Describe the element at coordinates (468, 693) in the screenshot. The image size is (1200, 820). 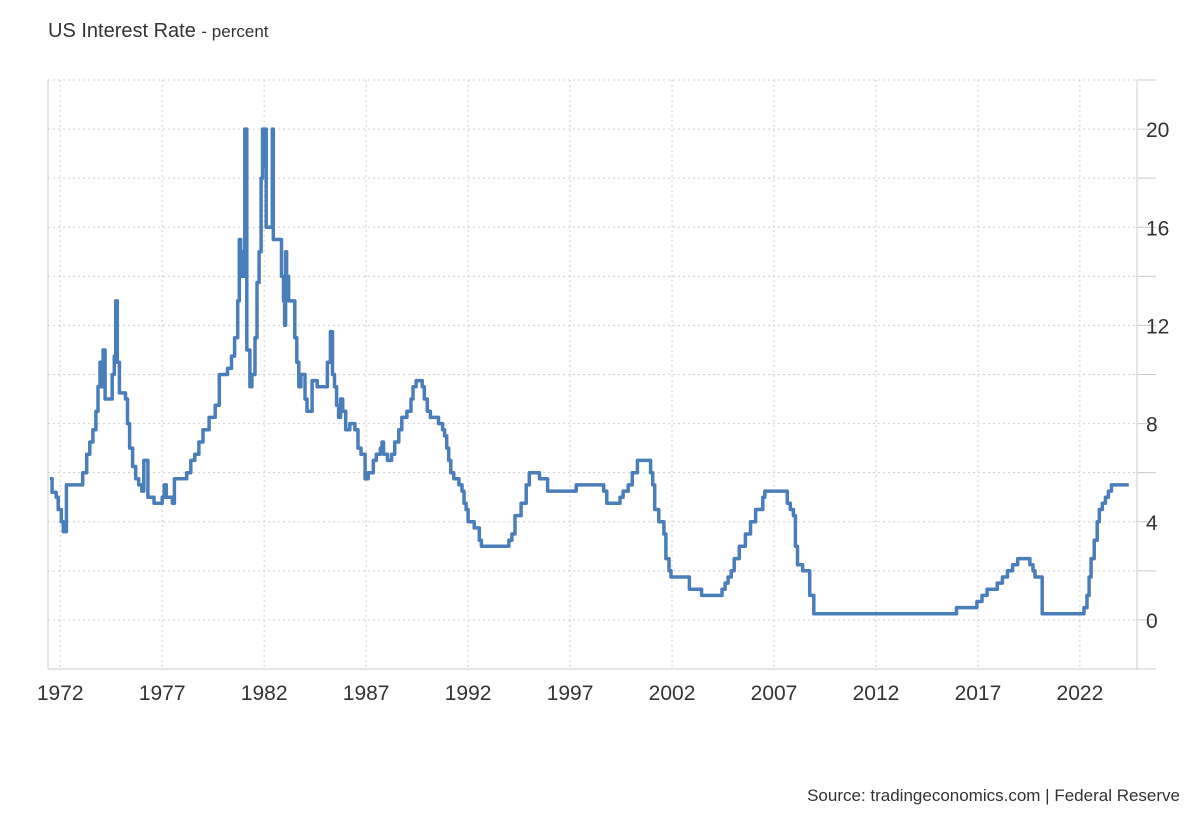
I see `x-tick-label: 1992` at that location.